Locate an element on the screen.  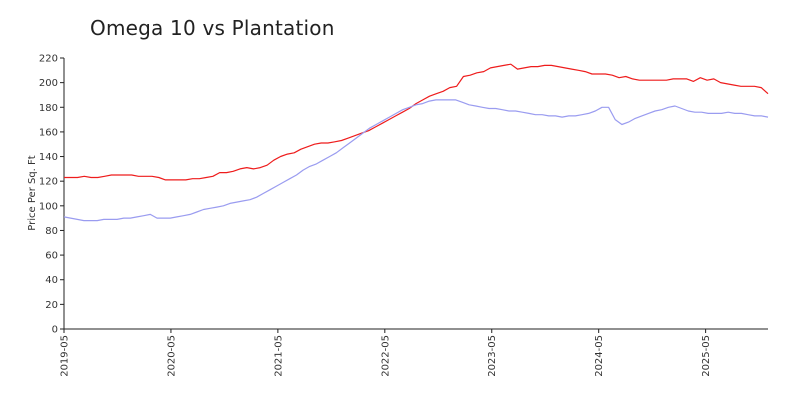
x-tick-label: 2019-05 is located at coordinates (65, 356).